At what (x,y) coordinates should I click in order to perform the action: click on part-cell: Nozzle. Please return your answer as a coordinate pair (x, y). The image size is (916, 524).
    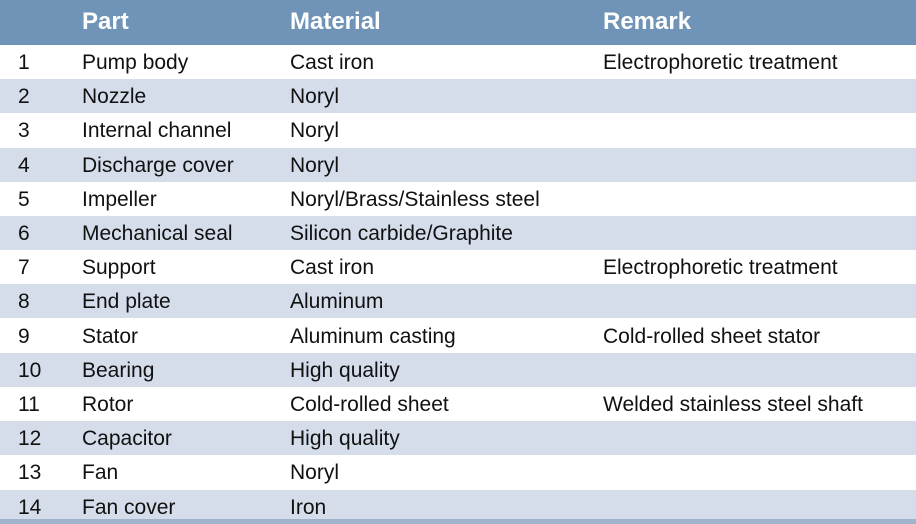
    Looking at the image, I should click on (114, 97).